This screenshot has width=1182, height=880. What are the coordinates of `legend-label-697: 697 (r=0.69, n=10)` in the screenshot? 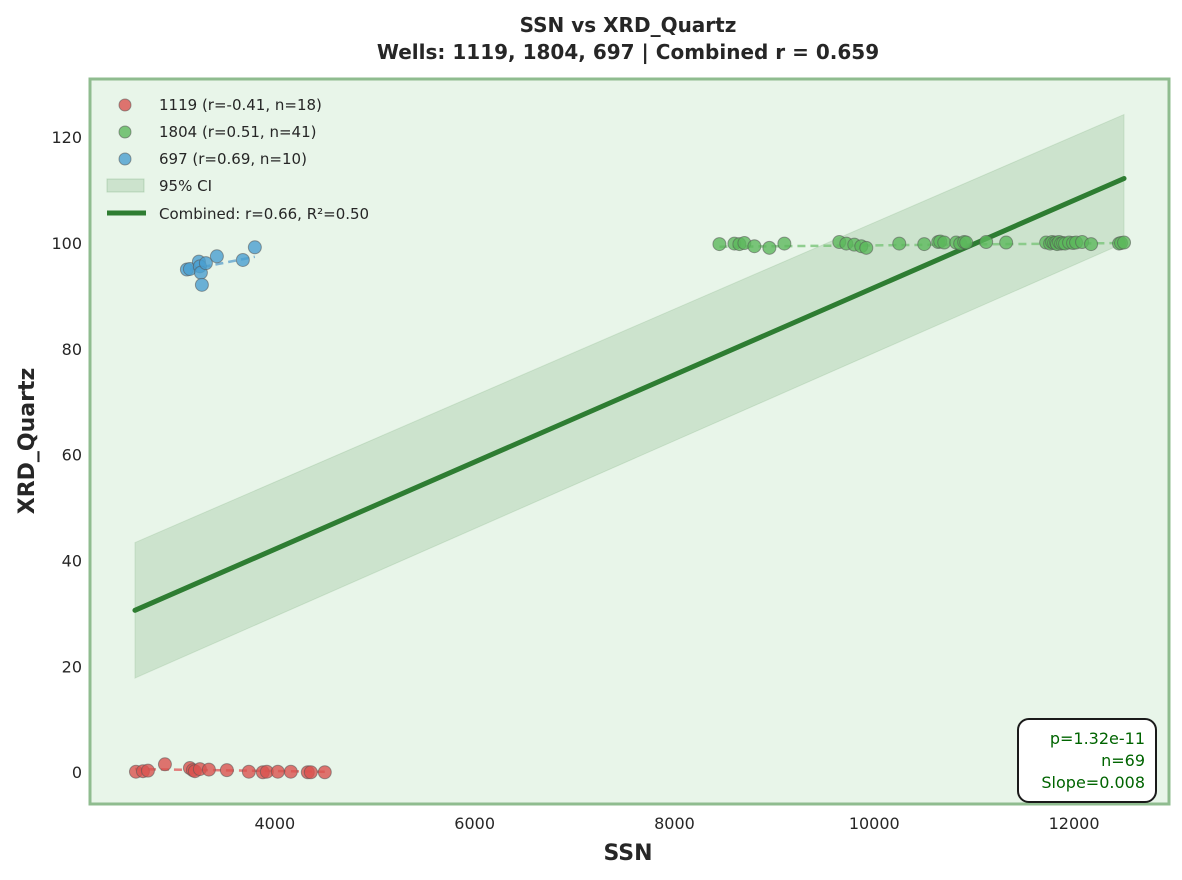 It's located at (233, 159).